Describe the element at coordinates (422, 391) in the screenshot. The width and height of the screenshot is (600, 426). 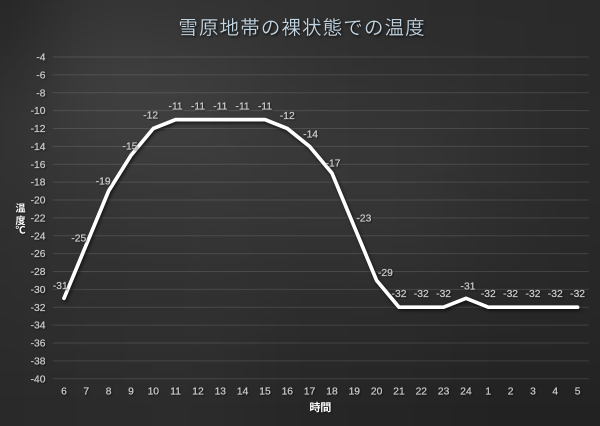
I see `svg-text: 22` at that location.